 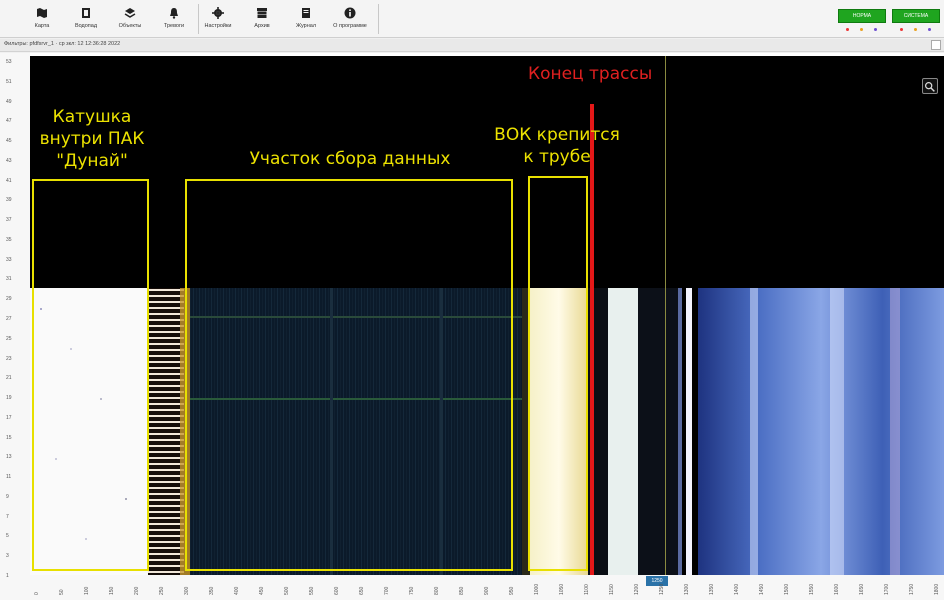 What do you see at coordinates (237, 590) in the screenshot?
I see `x-tick-label: 400` at bounding box center [237, 590].